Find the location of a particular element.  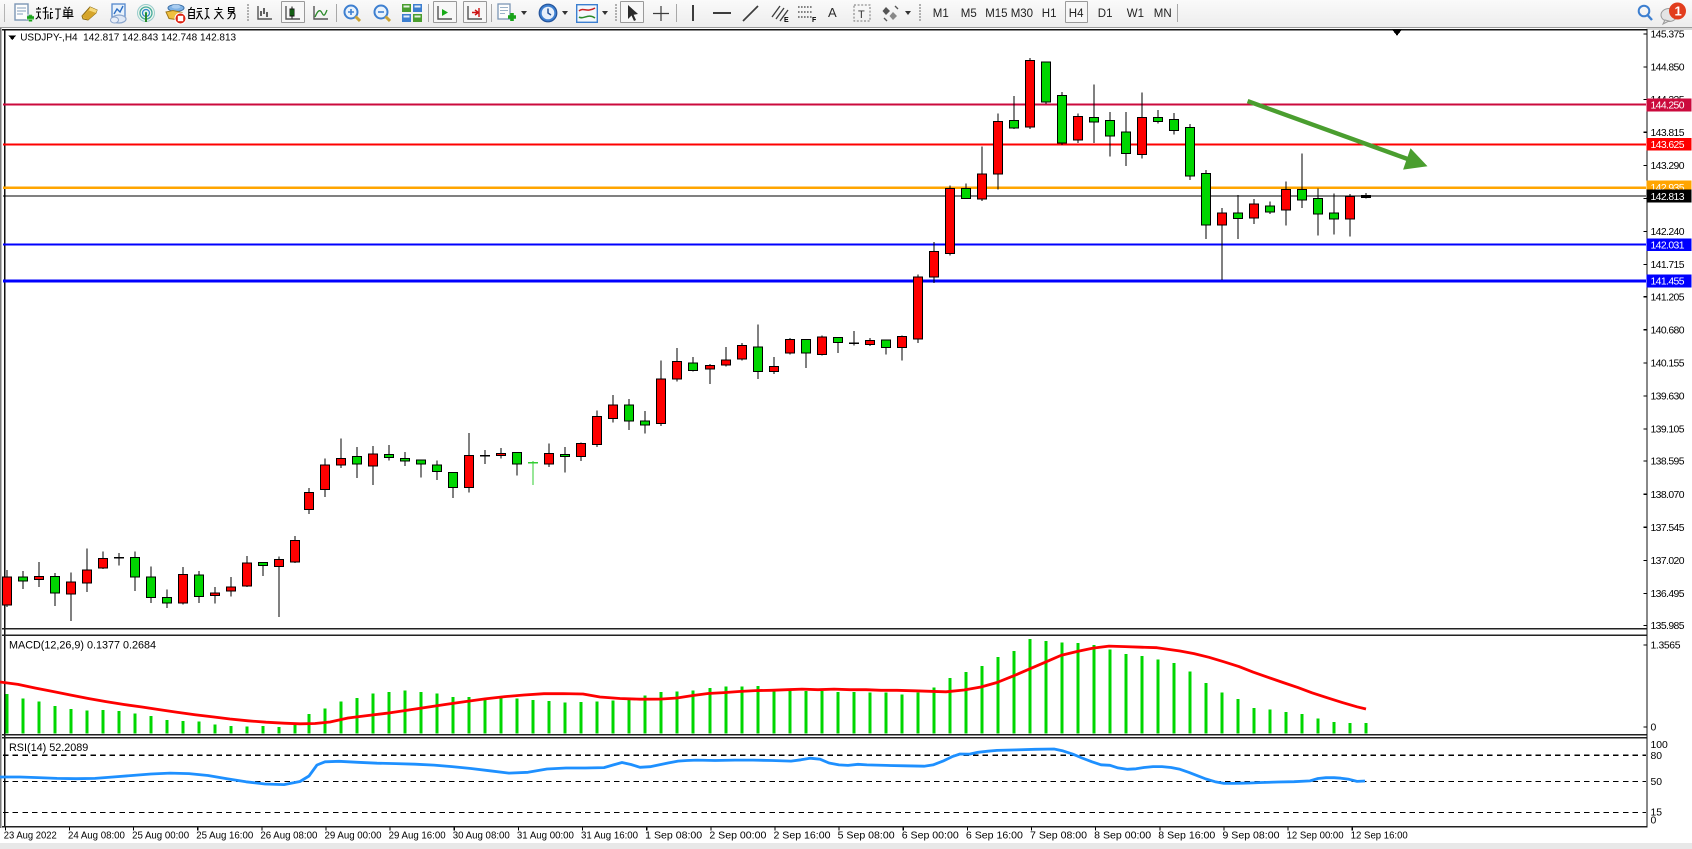

svg-text: 30 Aug 08:00 is located at coordinates (481, 836).